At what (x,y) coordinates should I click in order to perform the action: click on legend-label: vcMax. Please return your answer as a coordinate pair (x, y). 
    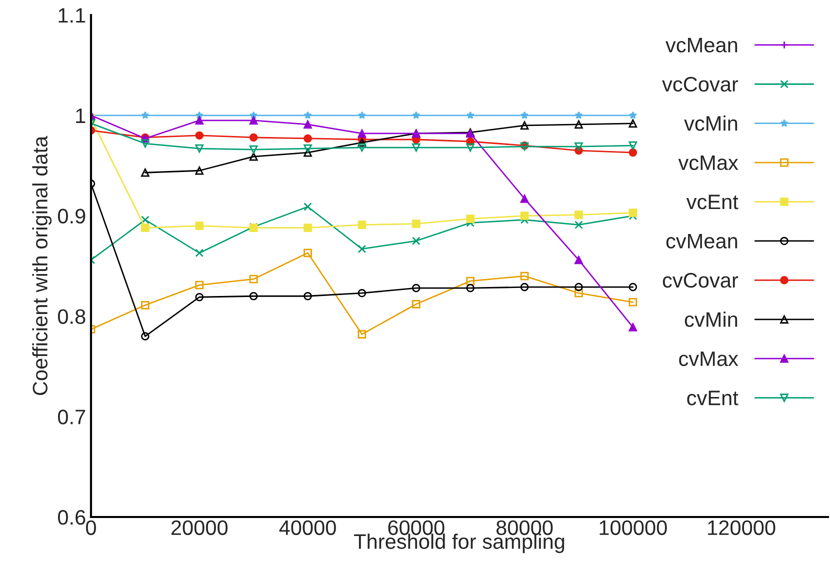
    Looking at the image, I should click on (708, 163).